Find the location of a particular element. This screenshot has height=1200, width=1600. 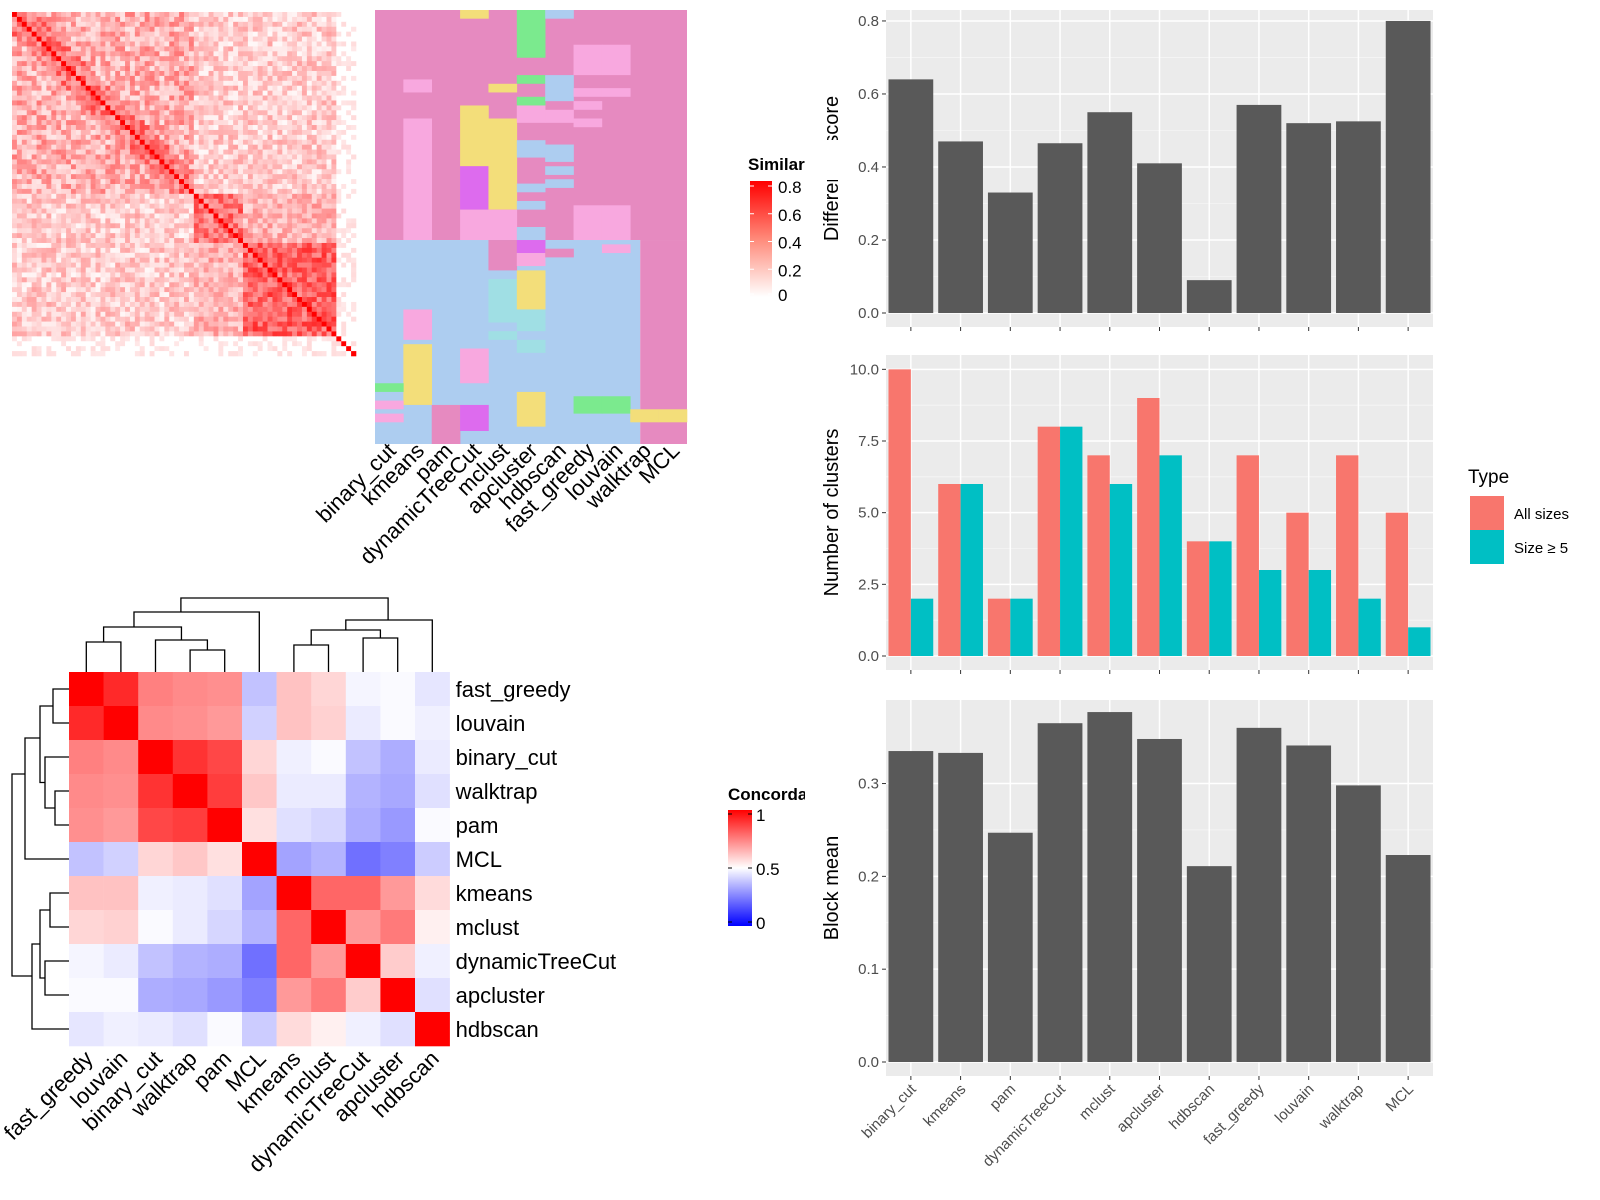

assignment-cell is located at coordinates (588, 405).